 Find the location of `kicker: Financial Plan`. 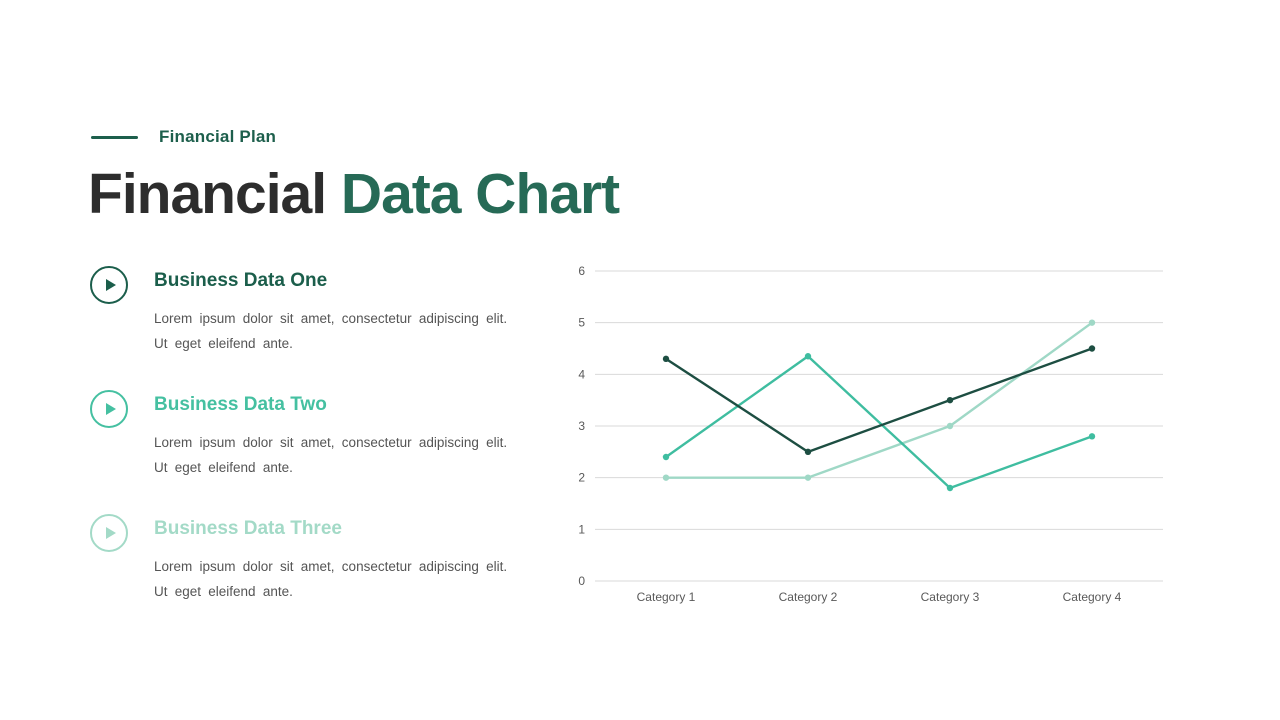

kicker: Financial Plan is located at coordinates (183, 137).